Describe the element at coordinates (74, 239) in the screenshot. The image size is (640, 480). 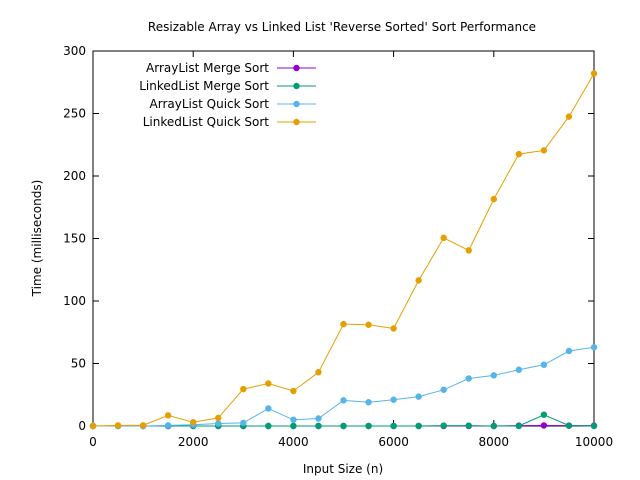
I see `y-tick-label: 150` at that location.